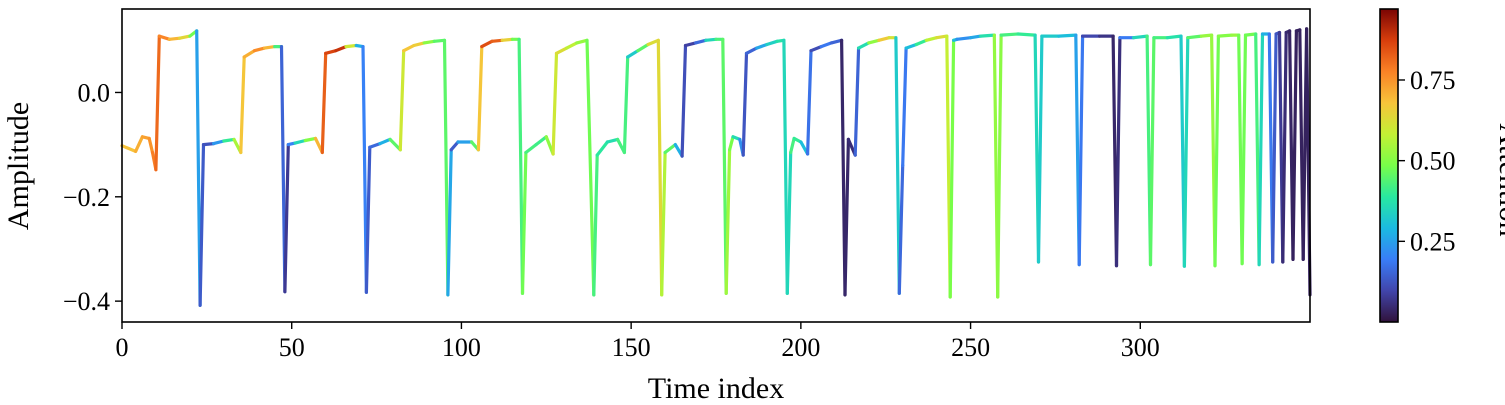  I want to click on x-axis: 0 50 100 150 200 250 300, so click(638, 342).